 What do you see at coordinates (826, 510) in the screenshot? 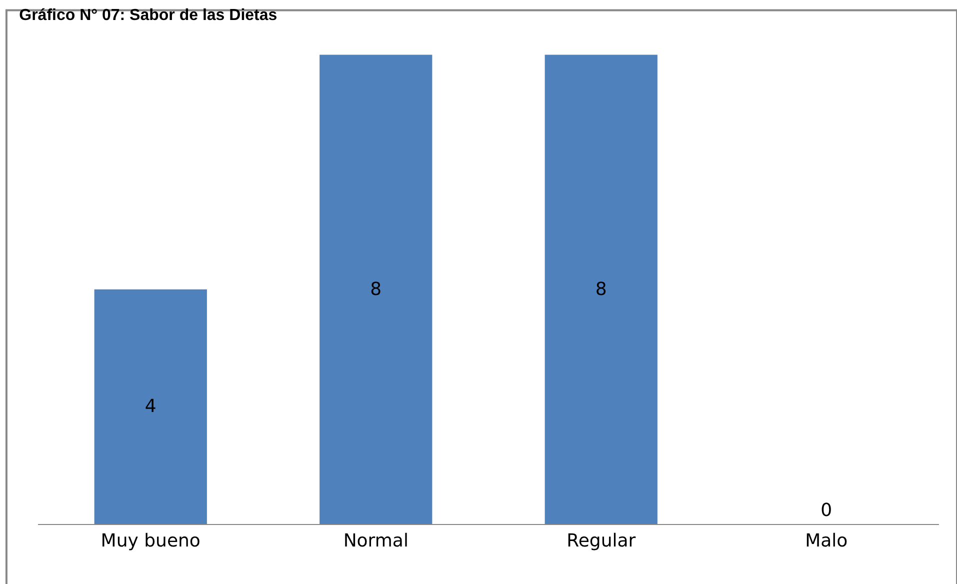
I see `data-label: 0` at bounding box center [826, 510].